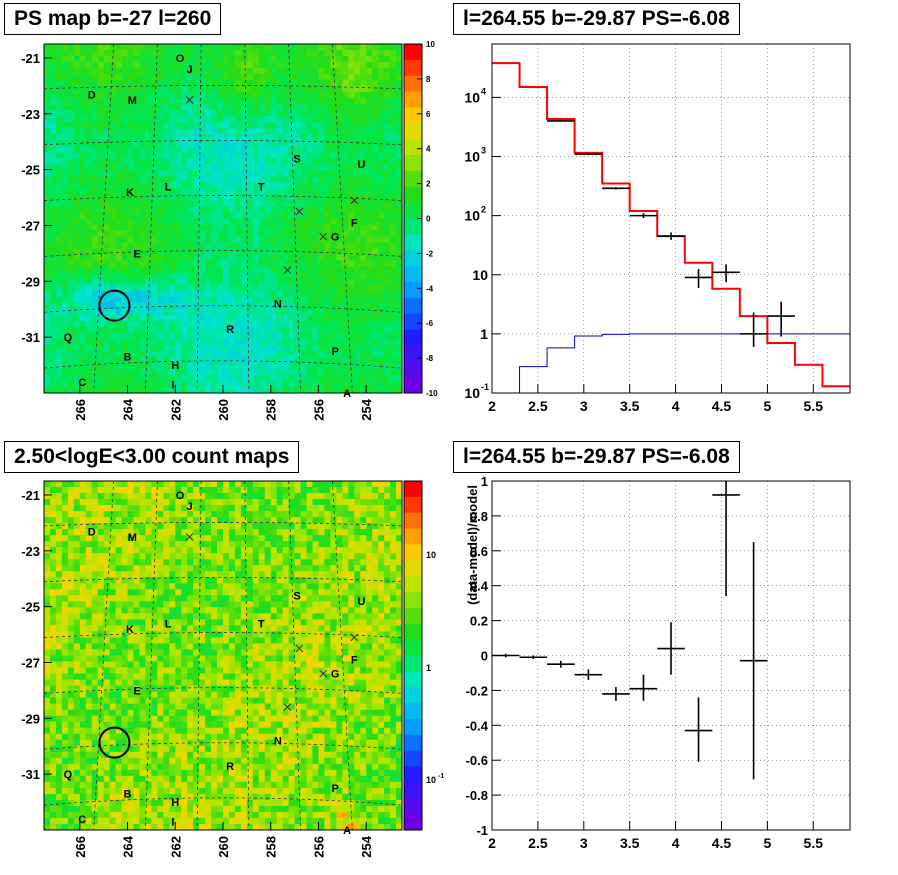 This screenshot has height=875, width=898. Describe the element at coordinates (278, 742) in the screenshot. I see `source-label-N: N` at that location.